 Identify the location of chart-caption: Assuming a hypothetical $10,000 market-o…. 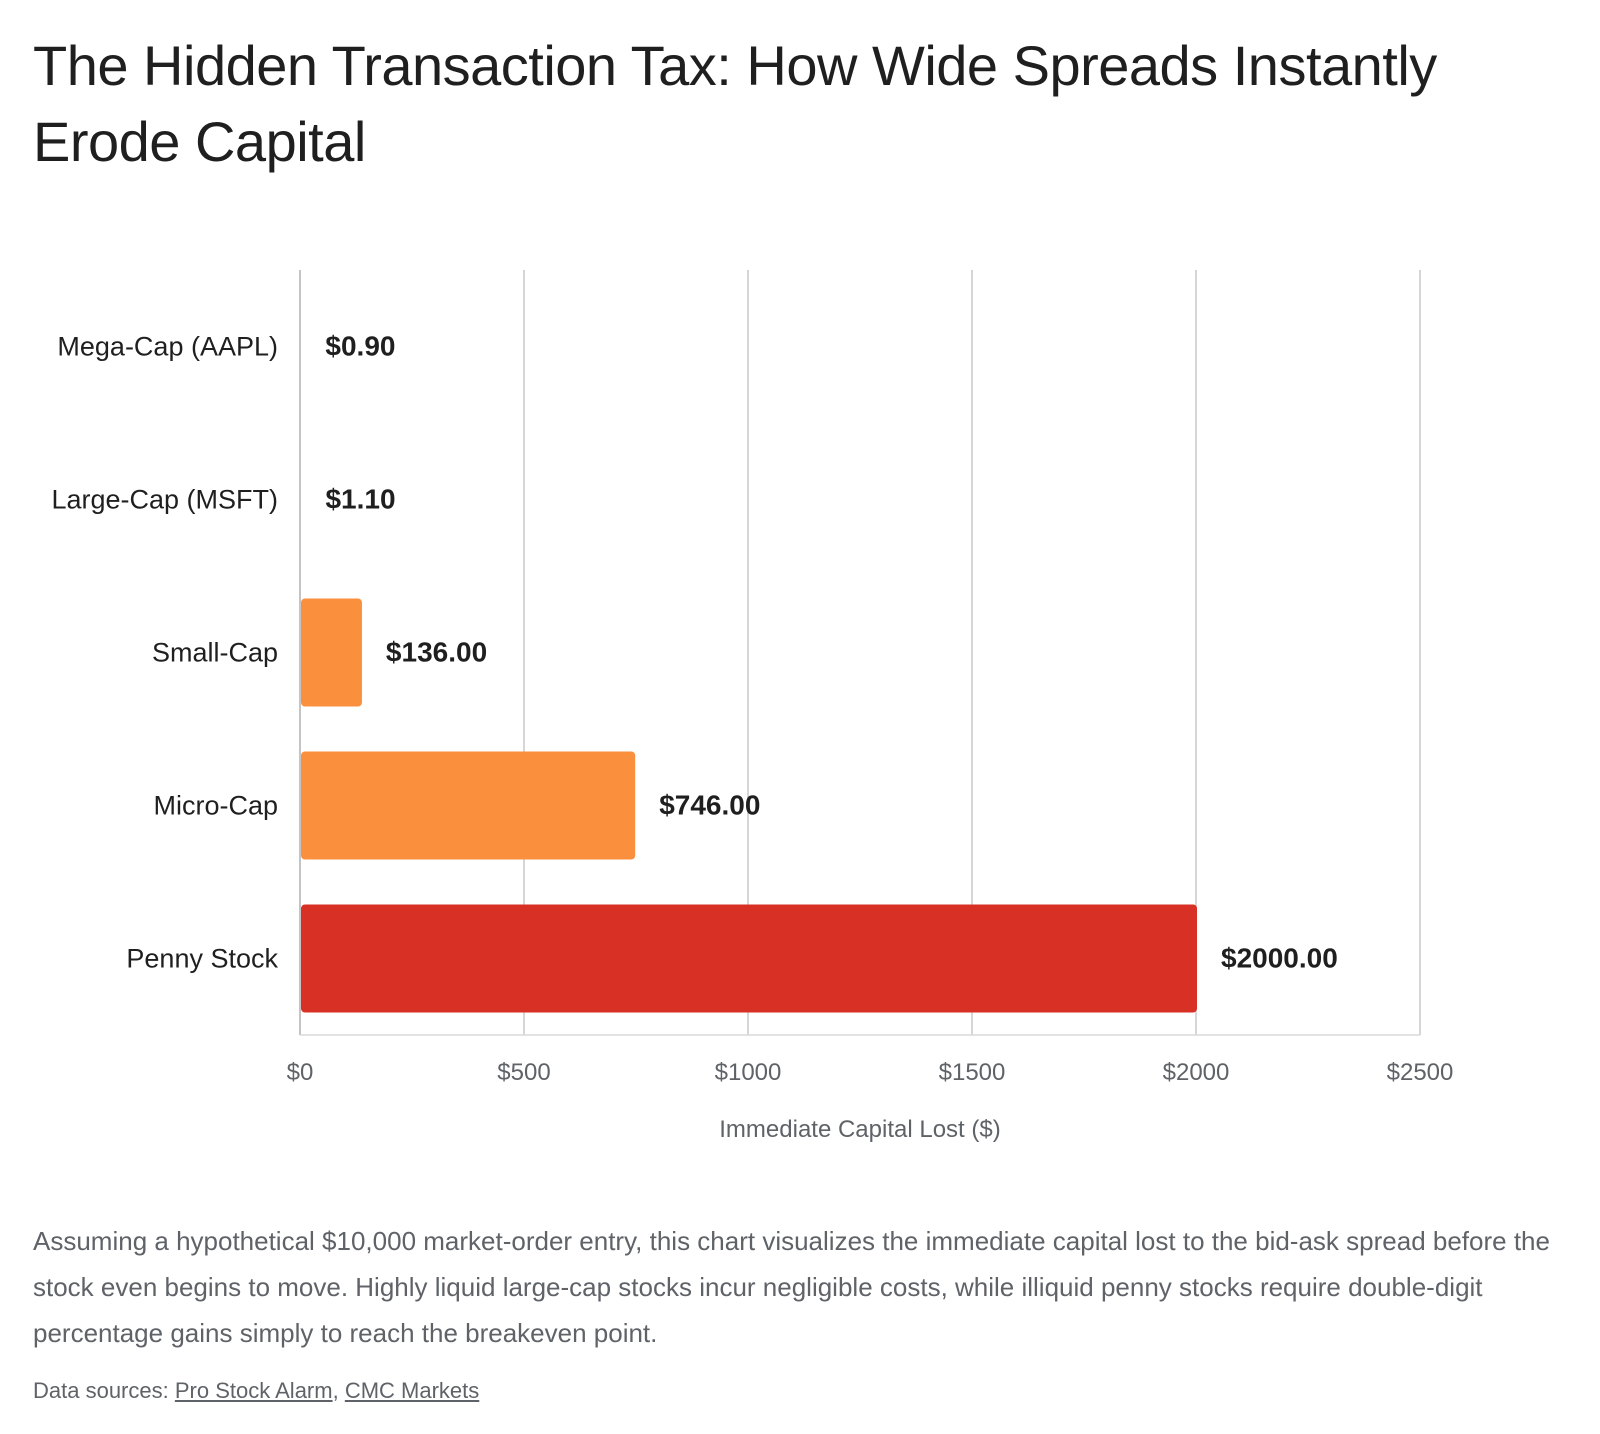
(791, 1287).